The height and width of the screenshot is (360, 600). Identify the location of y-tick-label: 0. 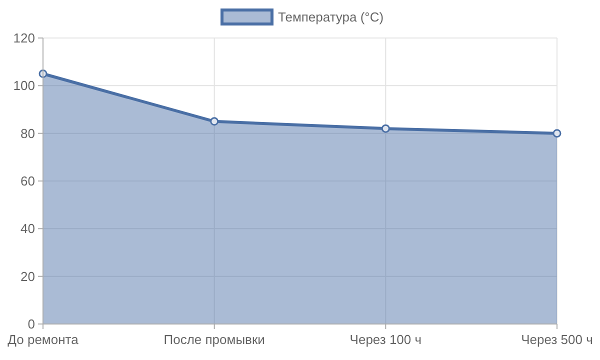
(31, 324).